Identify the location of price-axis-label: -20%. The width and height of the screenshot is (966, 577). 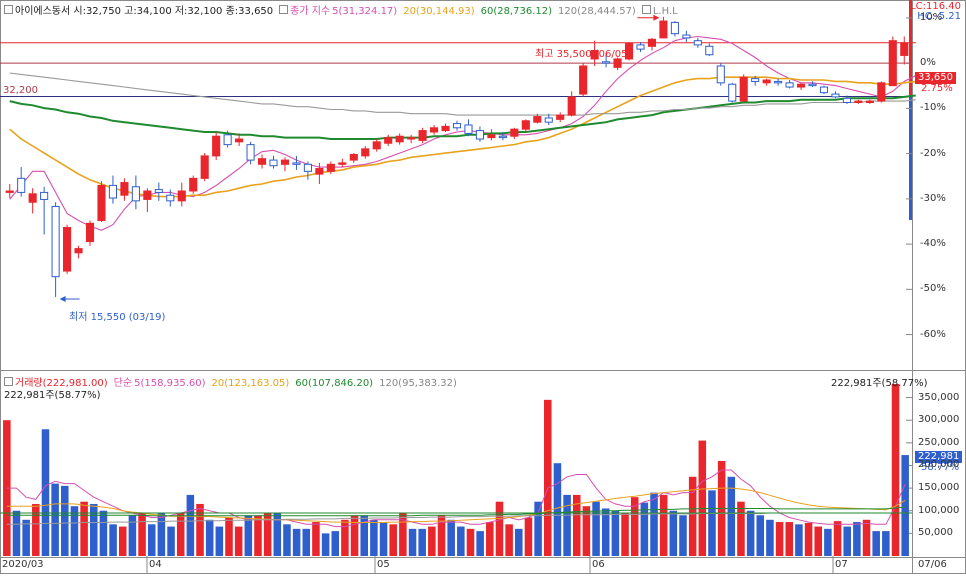
(933, 153).